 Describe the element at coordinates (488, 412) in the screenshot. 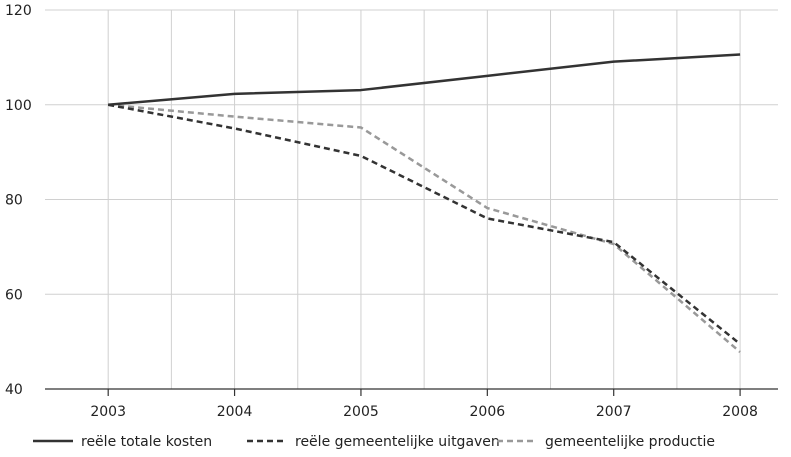

I see `x-tick-label: 2006` at that location.